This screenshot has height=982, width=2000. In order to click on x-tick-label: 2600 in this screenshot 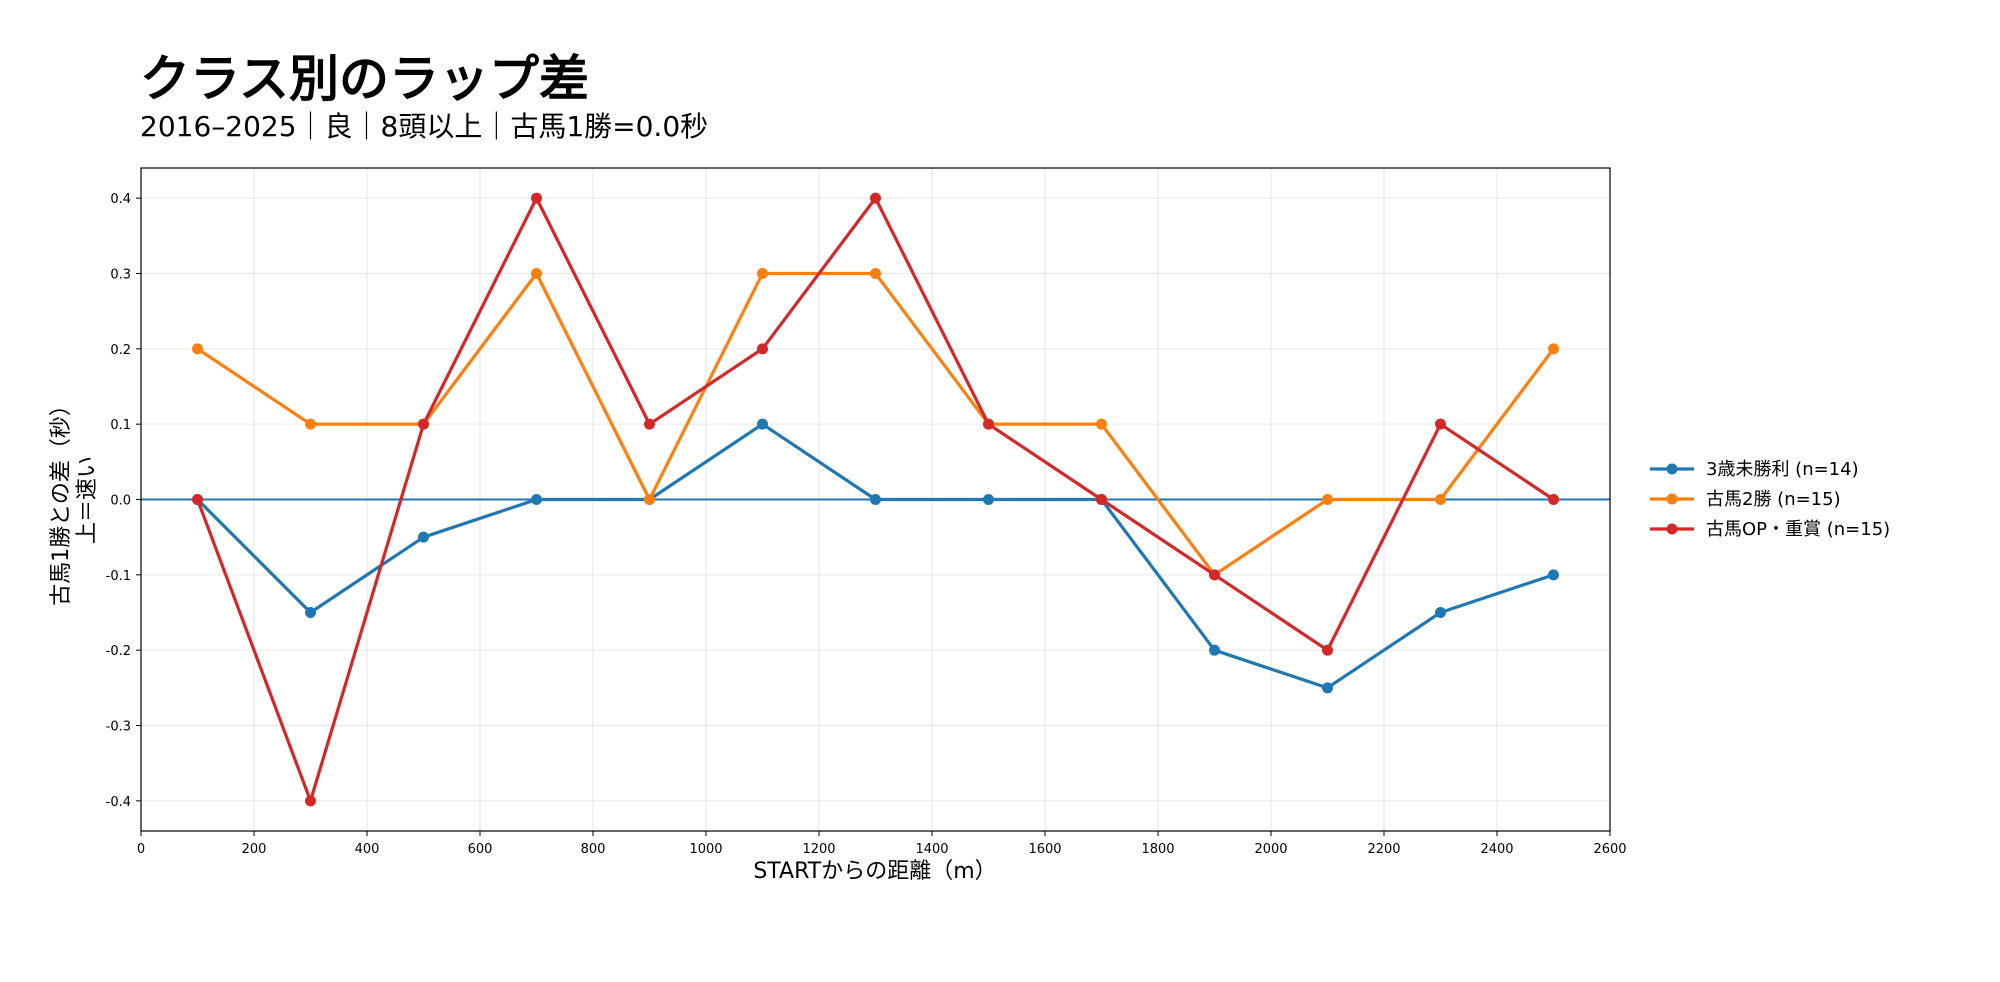, I will do `click(1609, 849)`.